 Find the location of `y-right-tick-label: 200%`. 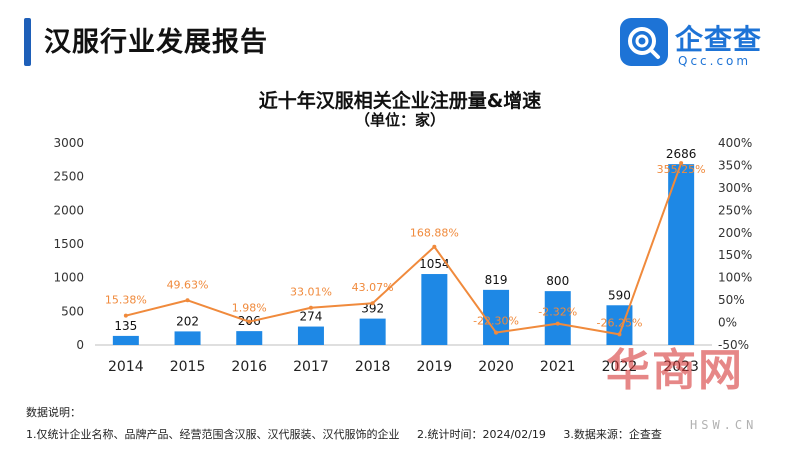

y-right-tick-label: 200% is located at coordinates (735, 233).